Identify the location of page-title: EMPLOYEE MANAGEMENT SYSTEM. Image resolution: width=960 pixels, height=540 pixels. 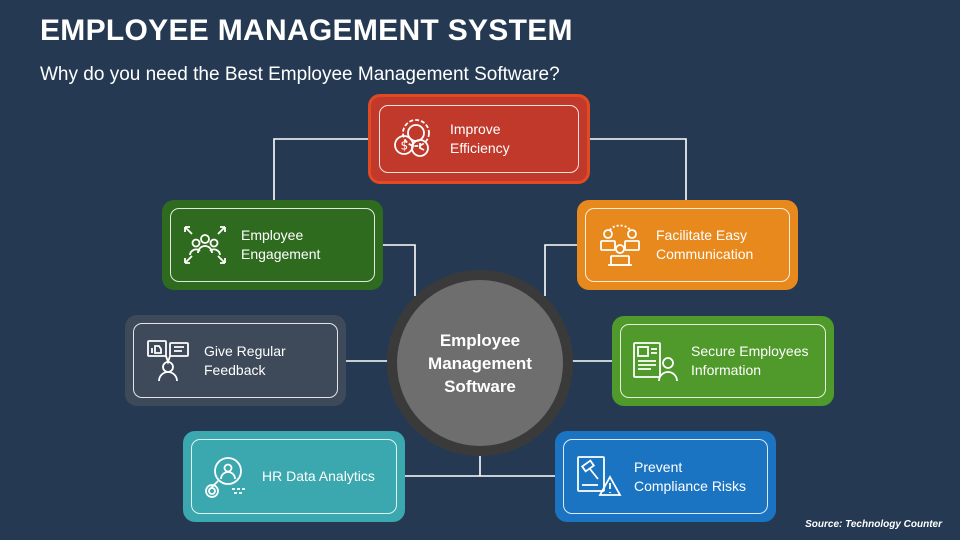
(306, 30).